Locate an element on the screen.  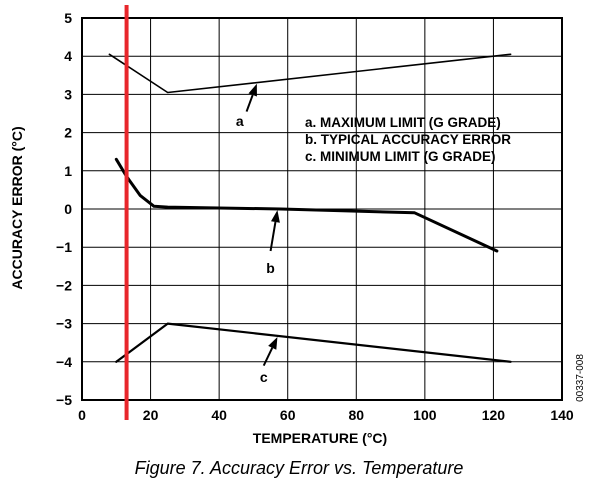
figure-id: 00337-008 is located at coordinates (580, 378).